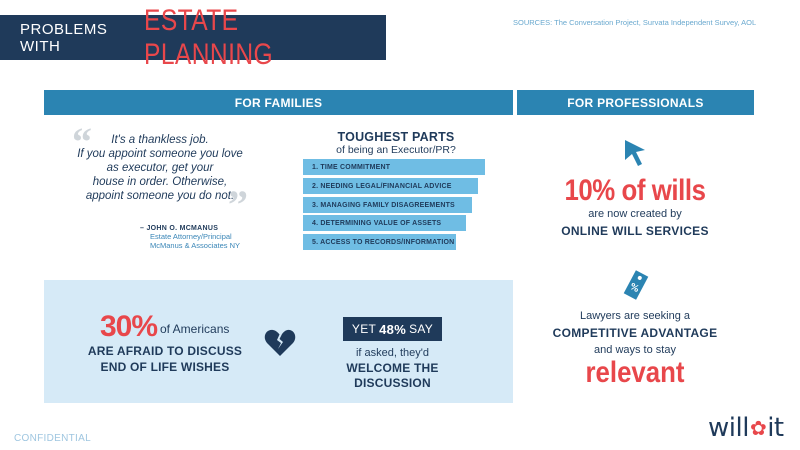 The width and height of the screenshot is (800, 450). Describe the element at coordinates (160, 182) in the screenshot. I see `quote-line: house in order. Otherwise,` at that location.